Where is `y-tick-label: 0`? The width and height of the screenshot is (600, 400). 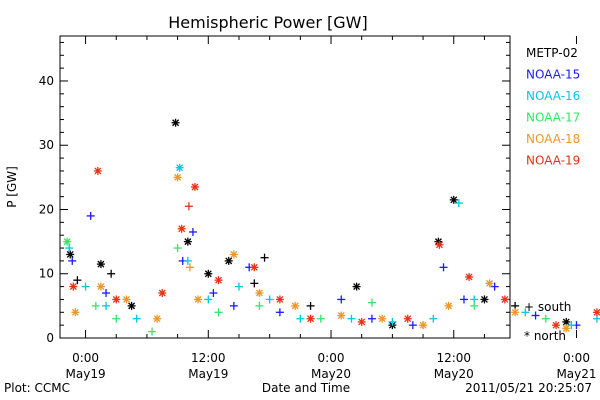
y-tick-label: 0 is located at coordinates (50, 338).